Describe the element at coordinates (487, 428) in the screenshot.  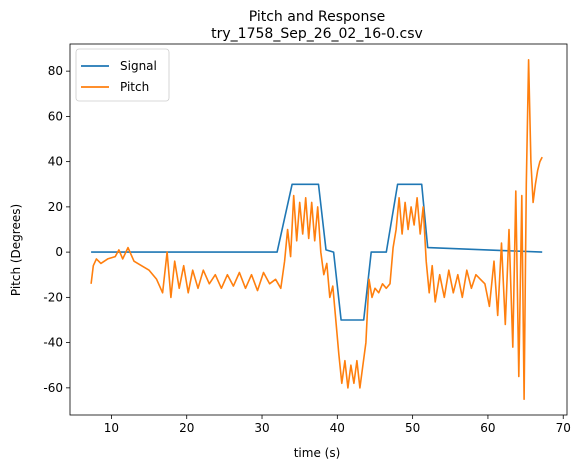
I see `x-tick-label: 60` at that location.